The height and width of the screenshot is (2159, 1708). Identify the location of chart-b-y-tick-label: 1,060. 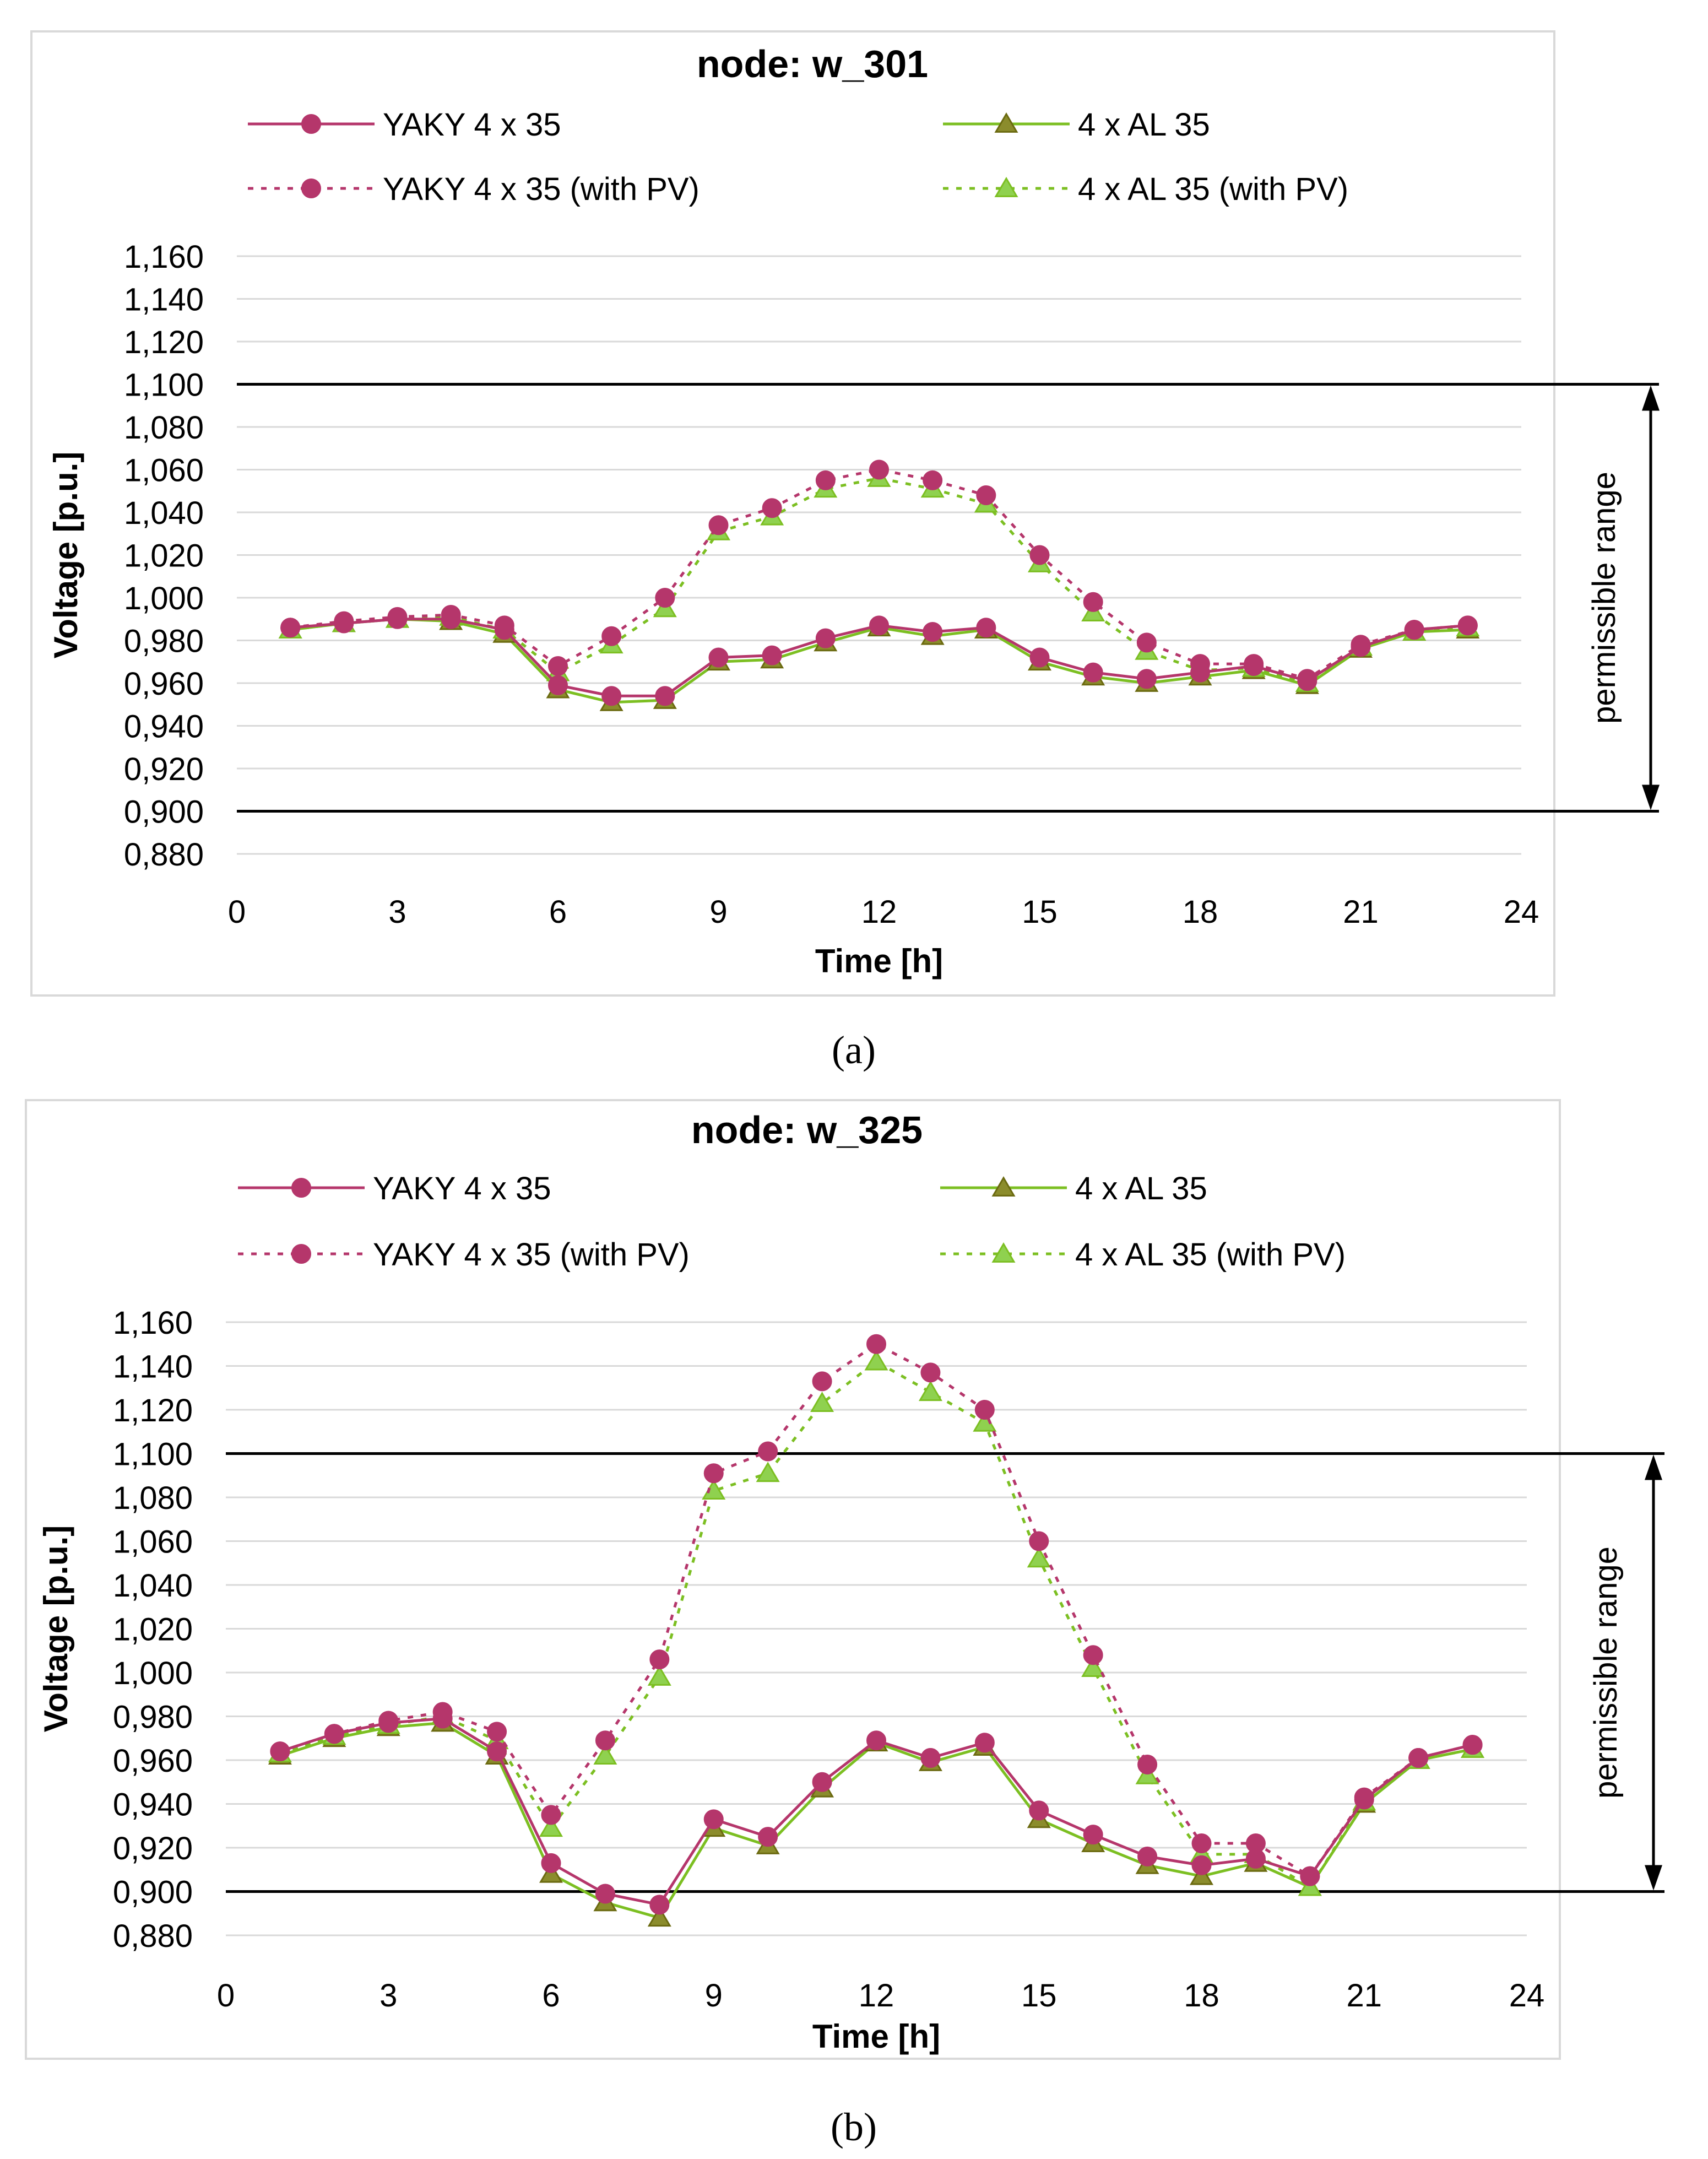
(153, 1542).